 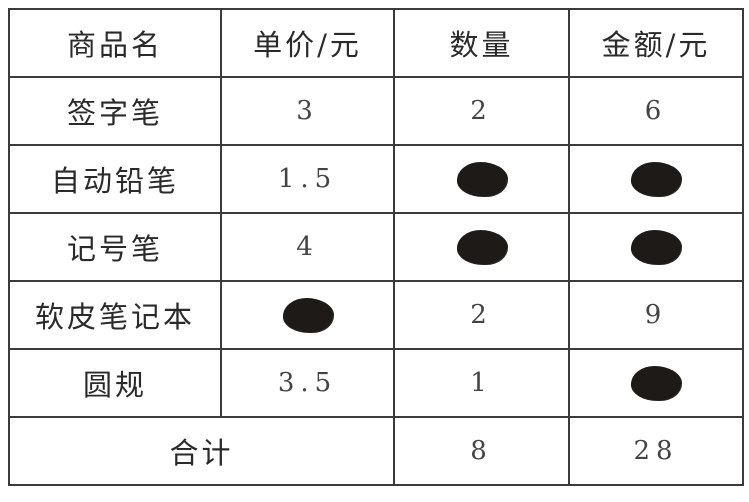 I want to click on amount-cell: 6, so click(x=656, y=111).